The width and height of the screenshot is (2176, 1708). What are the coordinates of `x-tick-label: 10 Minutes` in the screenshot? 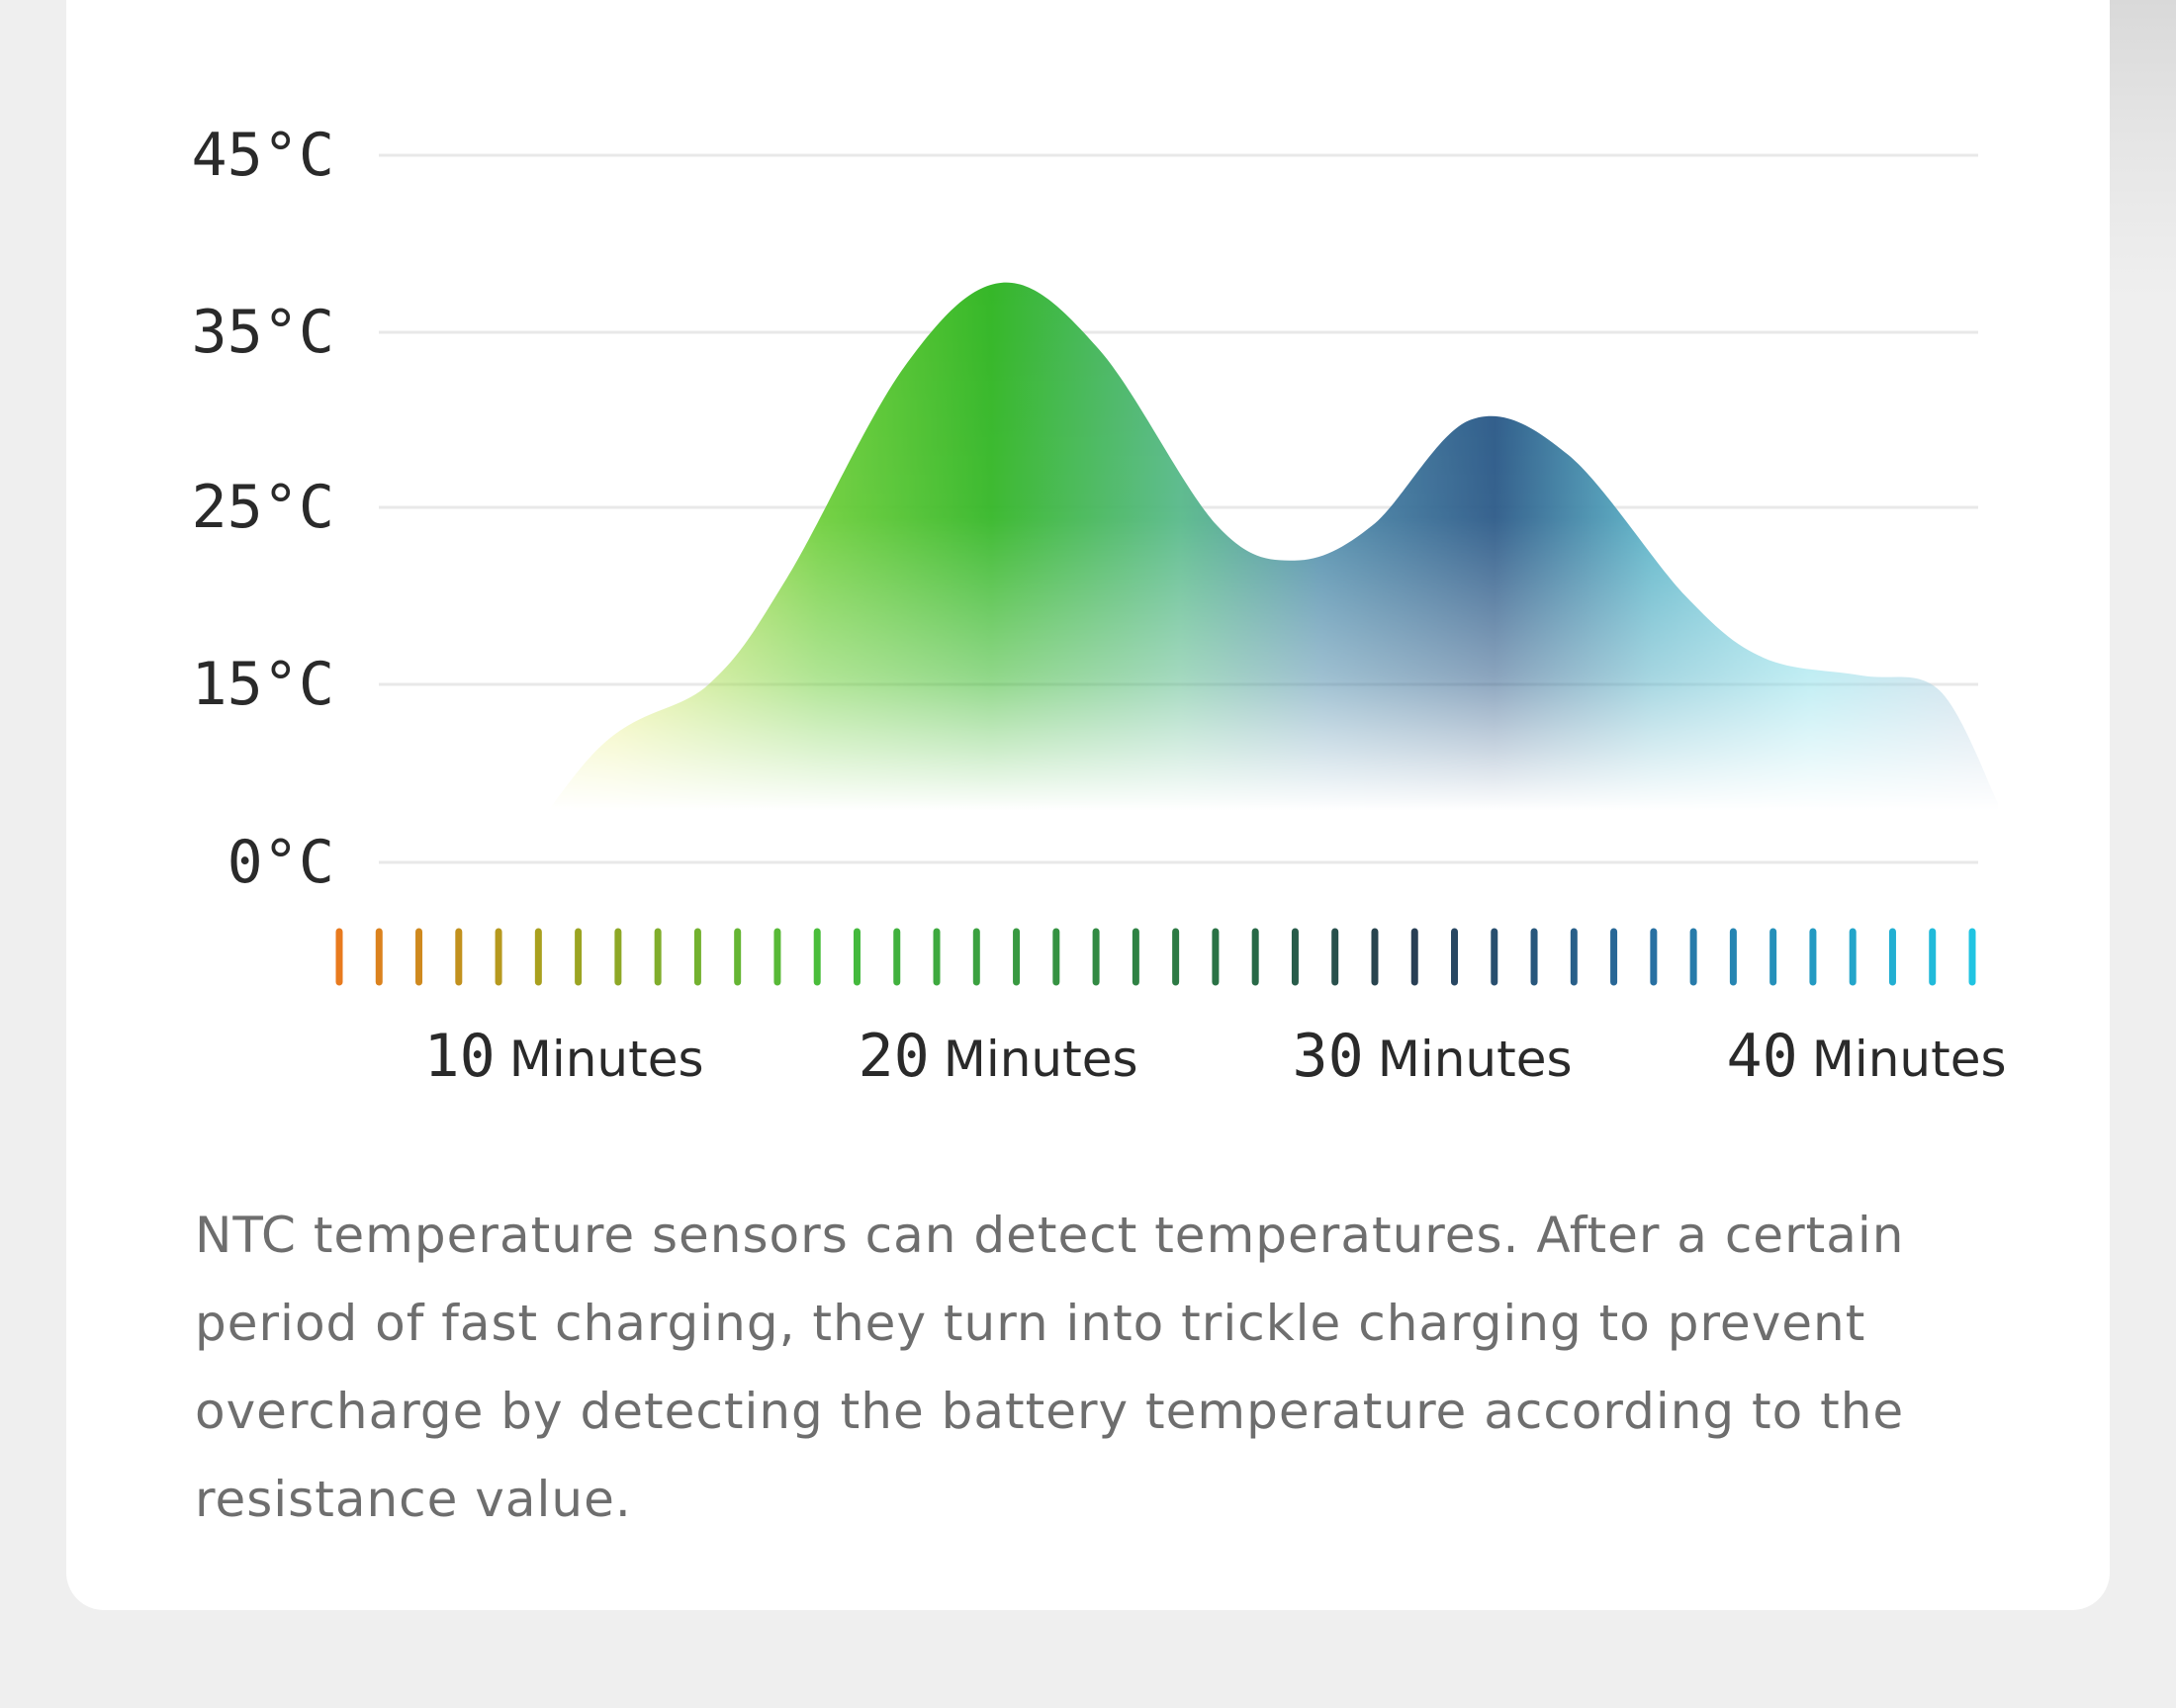 It's located at (563, 1056).